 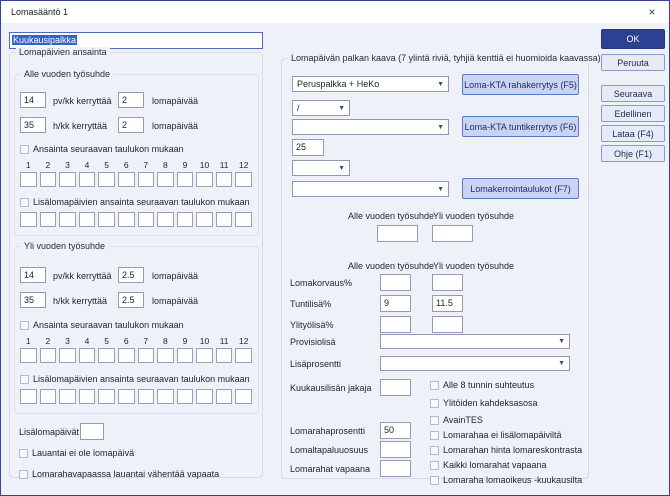 I want to click on avaintes-checkbox: AvainTES, so click(x=456, y=420).